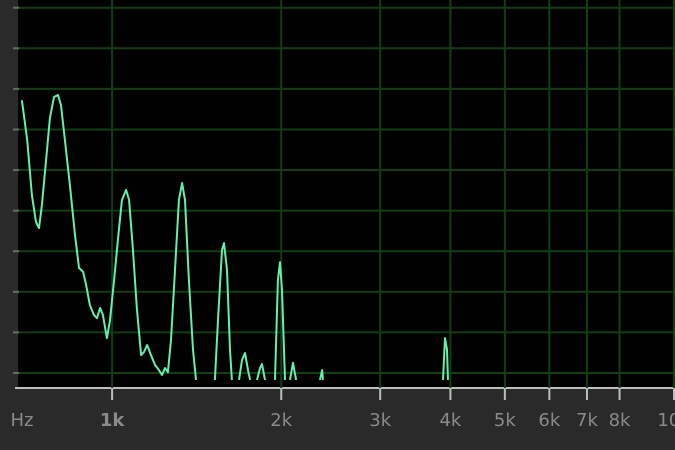 The width and height of the screenshot is (675, 450). I want to click on x-axis-label: Hz, so click(22, 420).